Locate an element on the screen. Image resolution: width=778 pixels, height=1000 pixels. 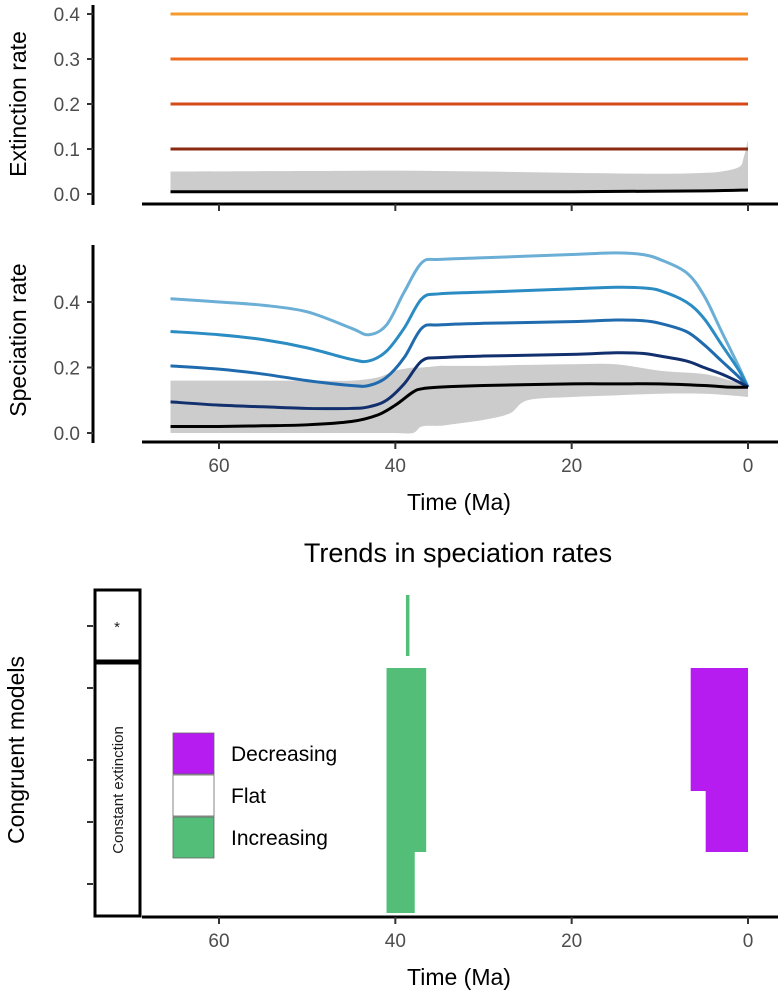
facet-strip-star is located at coordinates (117, 625).